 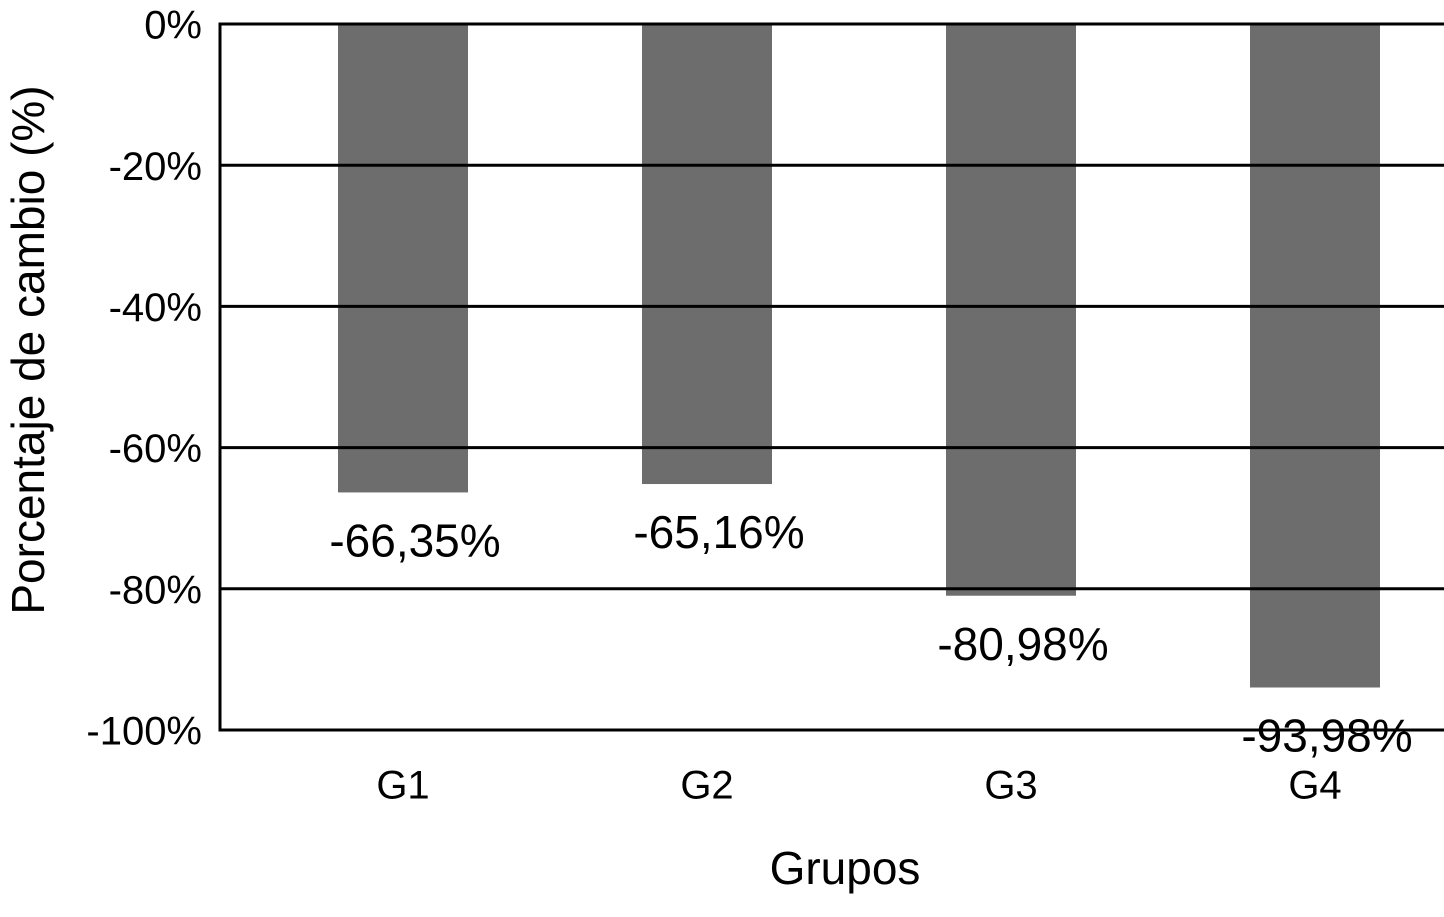 What do you see at coordinates (144, 732) in the screenshot?
I see `y-tick-label: -100%` at bounding box center [144, 732].